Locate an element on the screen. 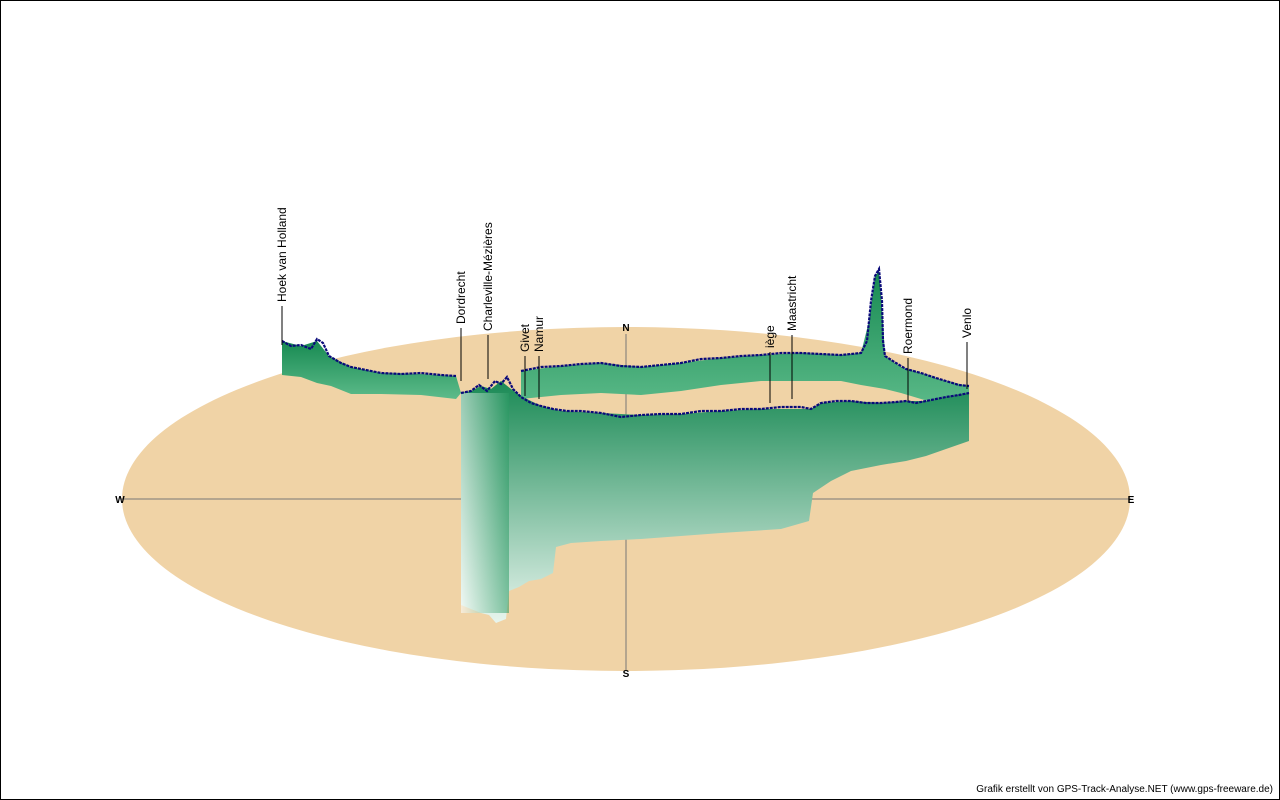  profile-outline-north is located at coordinates (745, 326).